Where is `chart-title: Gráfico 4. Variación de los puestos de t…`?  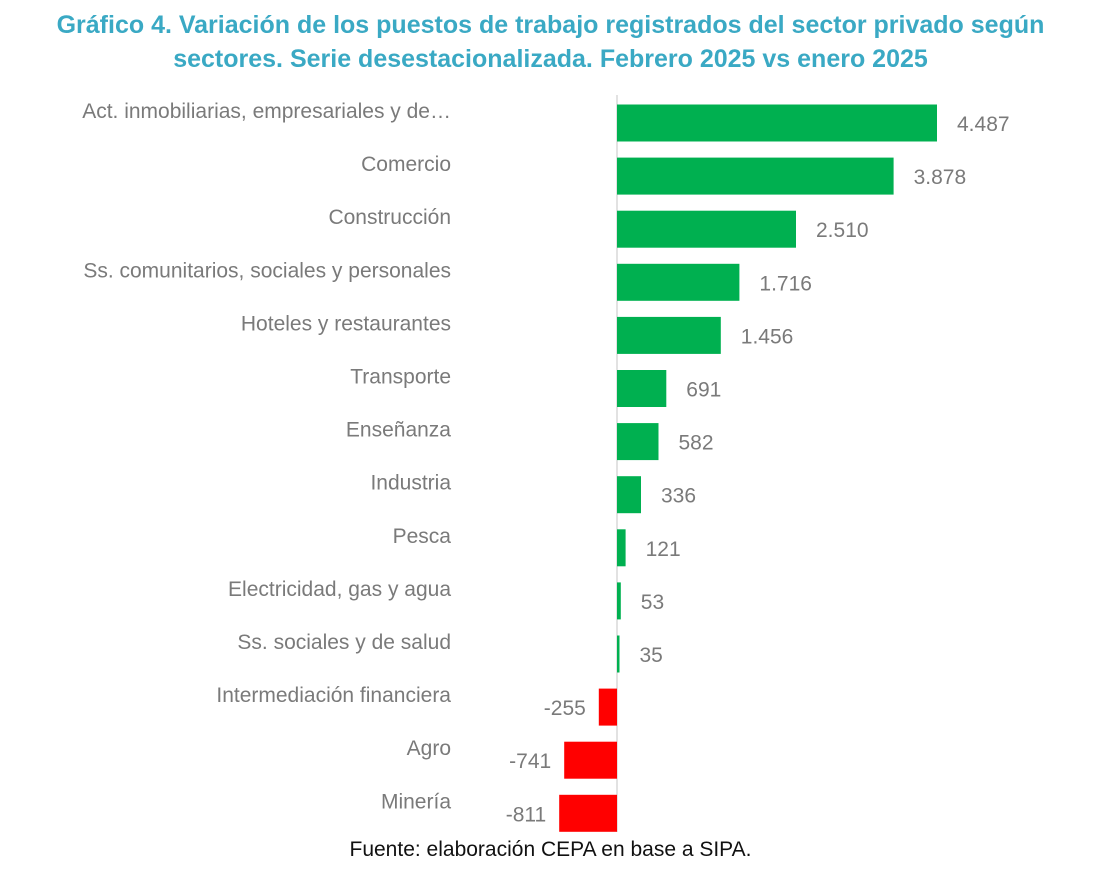
chart-title: Gráfico 4. Variación de los puestos de t… is located at coordinates (550, 42).